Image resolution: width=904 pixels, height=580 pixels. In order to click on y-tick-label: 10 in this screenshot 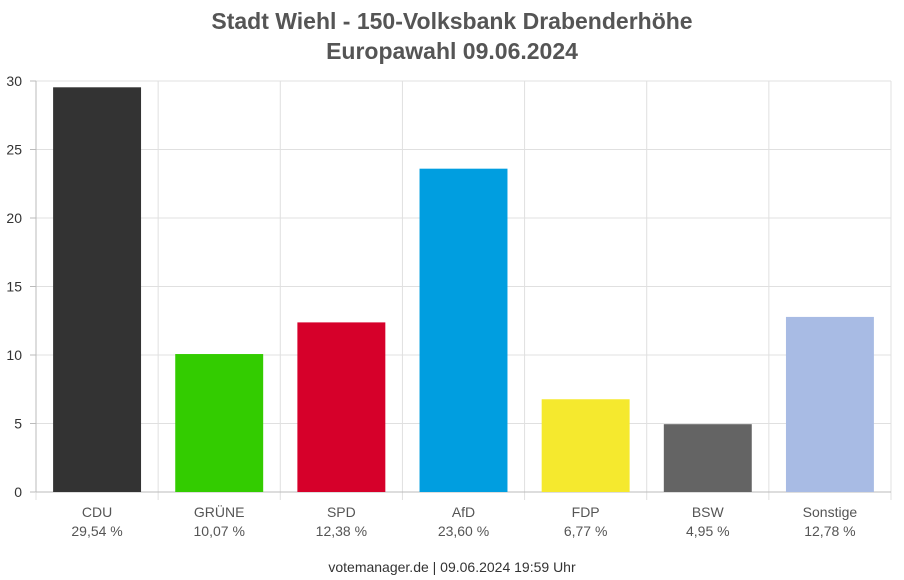, I will do `click(14, 355)`.